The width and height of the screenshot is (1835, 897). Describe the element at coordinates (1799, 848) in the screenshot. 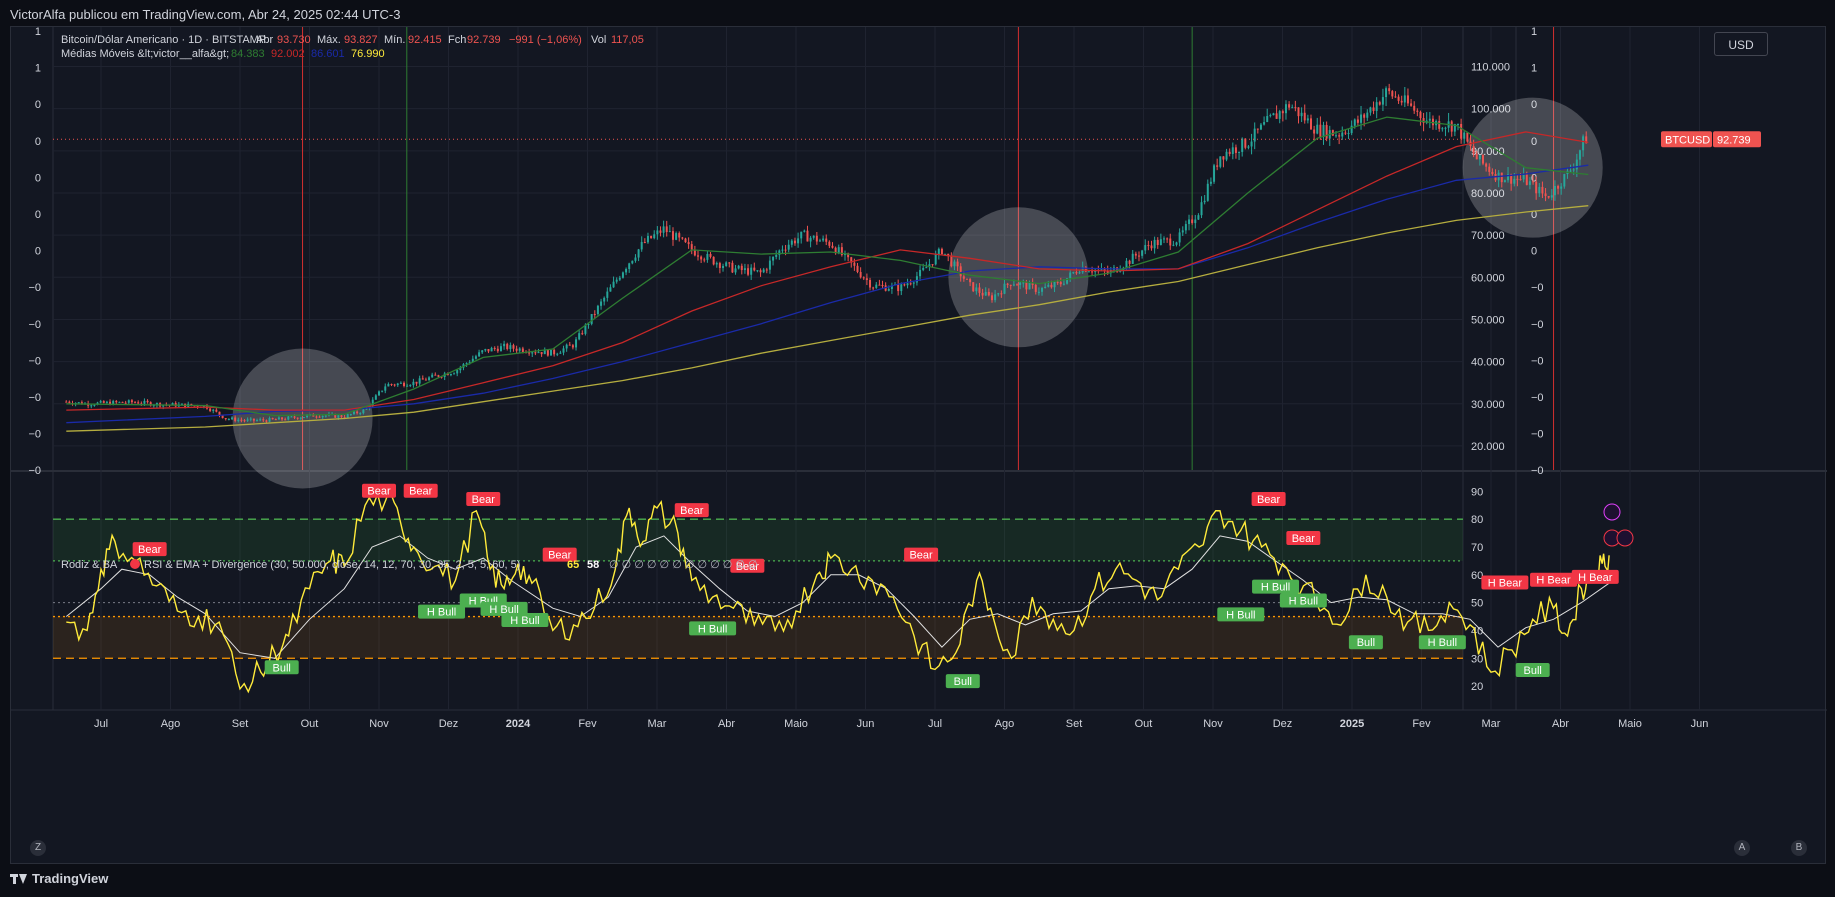

I see `b-button: B` at that location.